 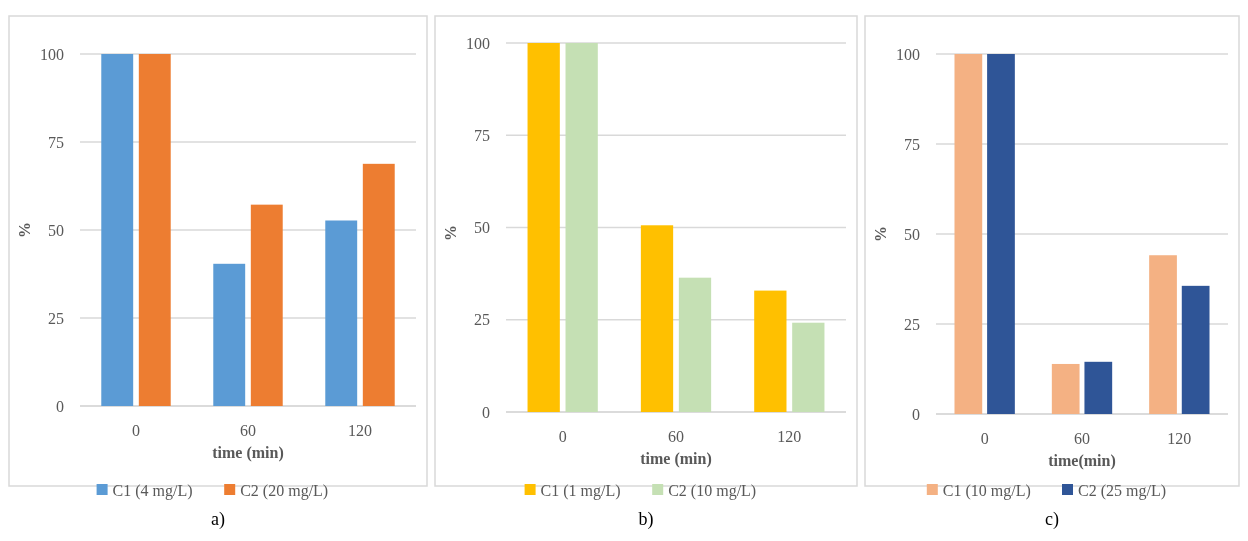 I want to click on text: a), so click(x=218, y=519).